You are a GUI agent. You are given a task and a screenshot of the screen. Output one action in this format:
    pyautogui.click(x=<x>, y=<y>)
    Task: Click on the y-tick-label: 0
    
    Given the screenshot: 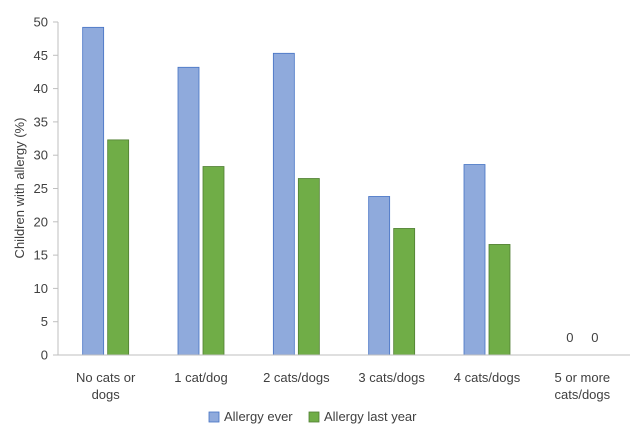 What is the action you would take?
    pyautogui.click(x=44, y=355)
    